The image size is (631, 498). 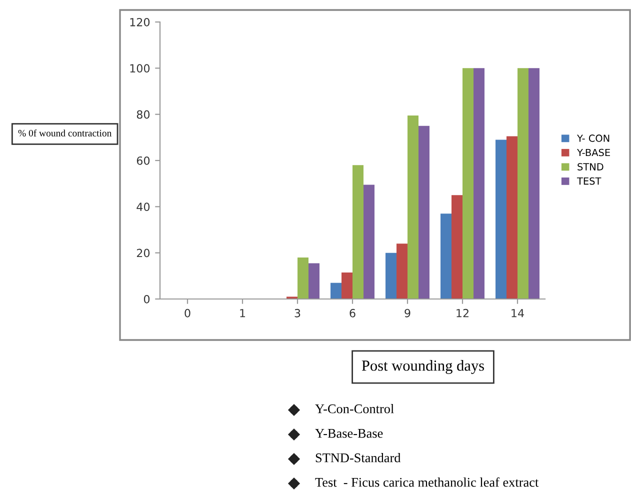 What do you see at coordinates (593, 138) in the screenshot?
I see `legend-label: Y- CON` at bounding box center [593, 138].